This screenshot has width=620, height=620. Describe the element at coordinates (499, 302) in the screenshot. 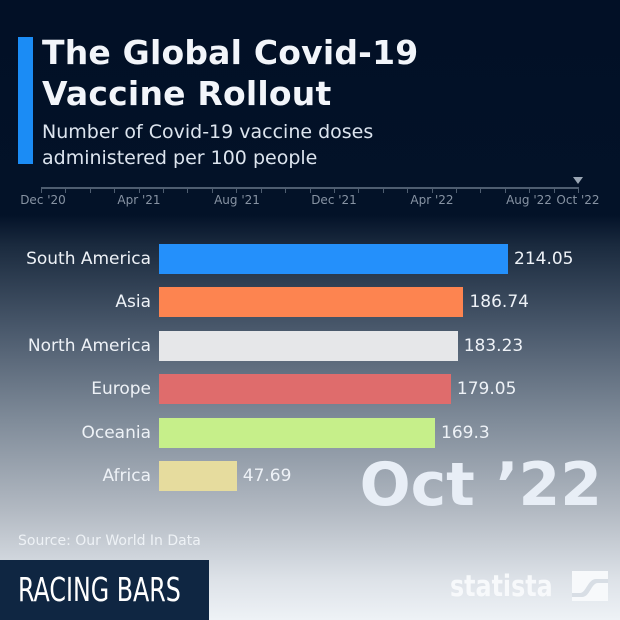

I see `bar-value-label: 186.74` at that location.